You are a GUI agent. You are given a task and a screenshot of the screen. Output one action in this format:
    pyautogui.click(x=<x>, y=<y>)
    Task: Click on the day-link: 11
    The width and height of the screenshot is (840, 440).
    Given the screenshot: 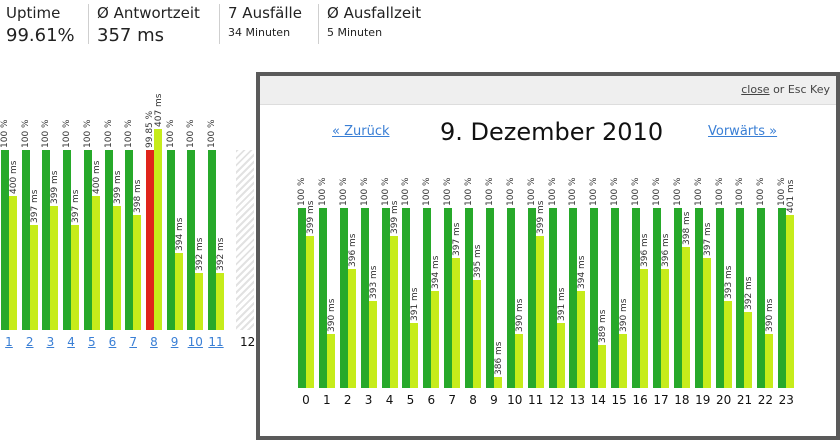 What is the action you would take?
    pyautogui.click(x=216, y=342)
    